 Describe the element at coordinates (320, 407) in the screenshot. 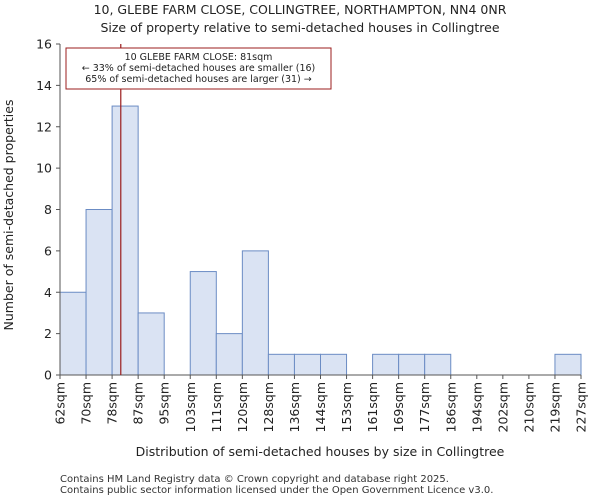

I see `x-tick-label: 144sqm` at that location.